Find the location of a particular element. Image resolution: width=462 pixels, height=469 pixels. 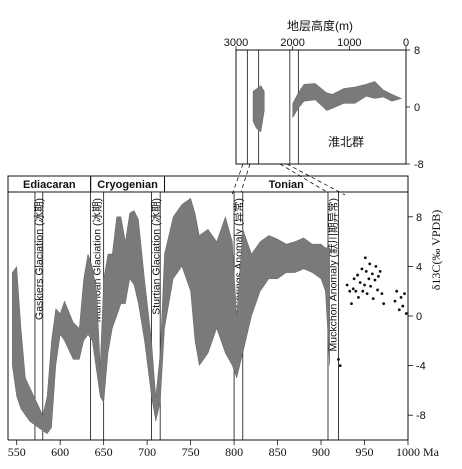

x-tick-label: 950 is located at coordinates (365, 452).